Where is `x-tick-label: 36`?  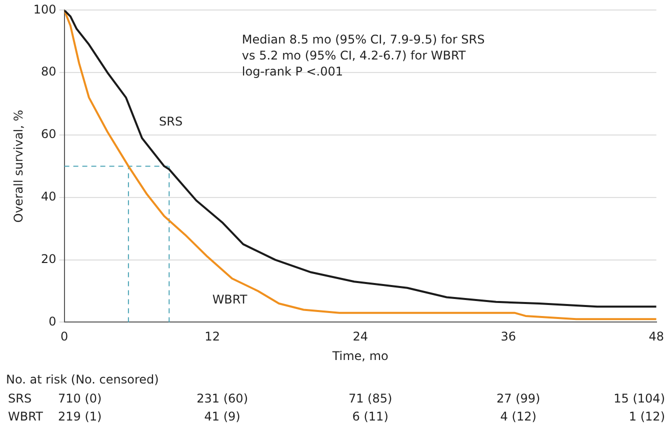
x-tick-label: 36 is located at coordinates (508, 337).